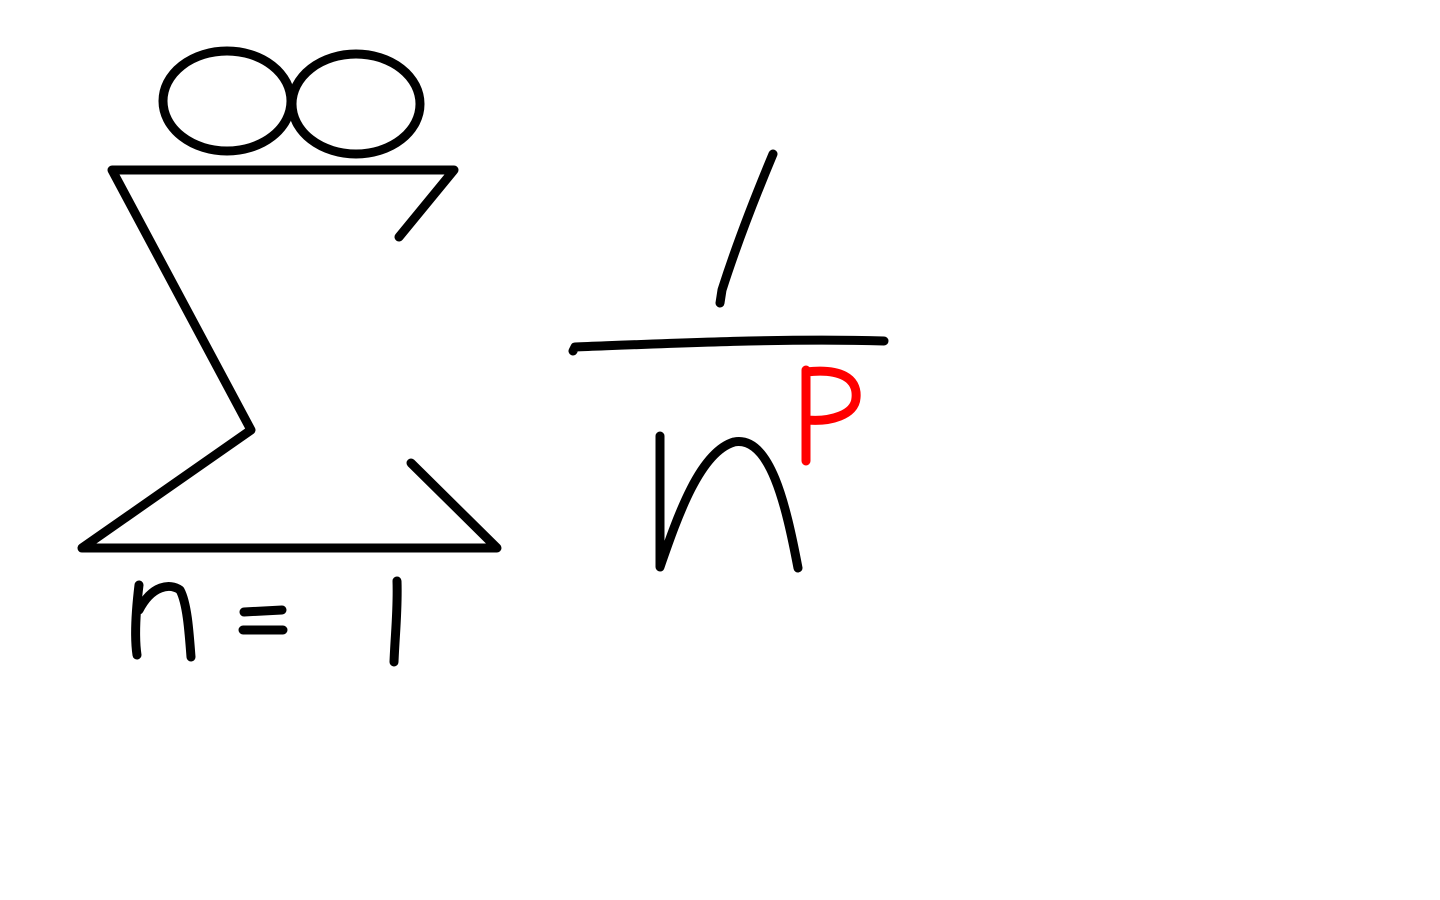 The width and height of the screenshot is (1440, 900). I want to click on upper-limit-text: ∞, so click(295, 105).